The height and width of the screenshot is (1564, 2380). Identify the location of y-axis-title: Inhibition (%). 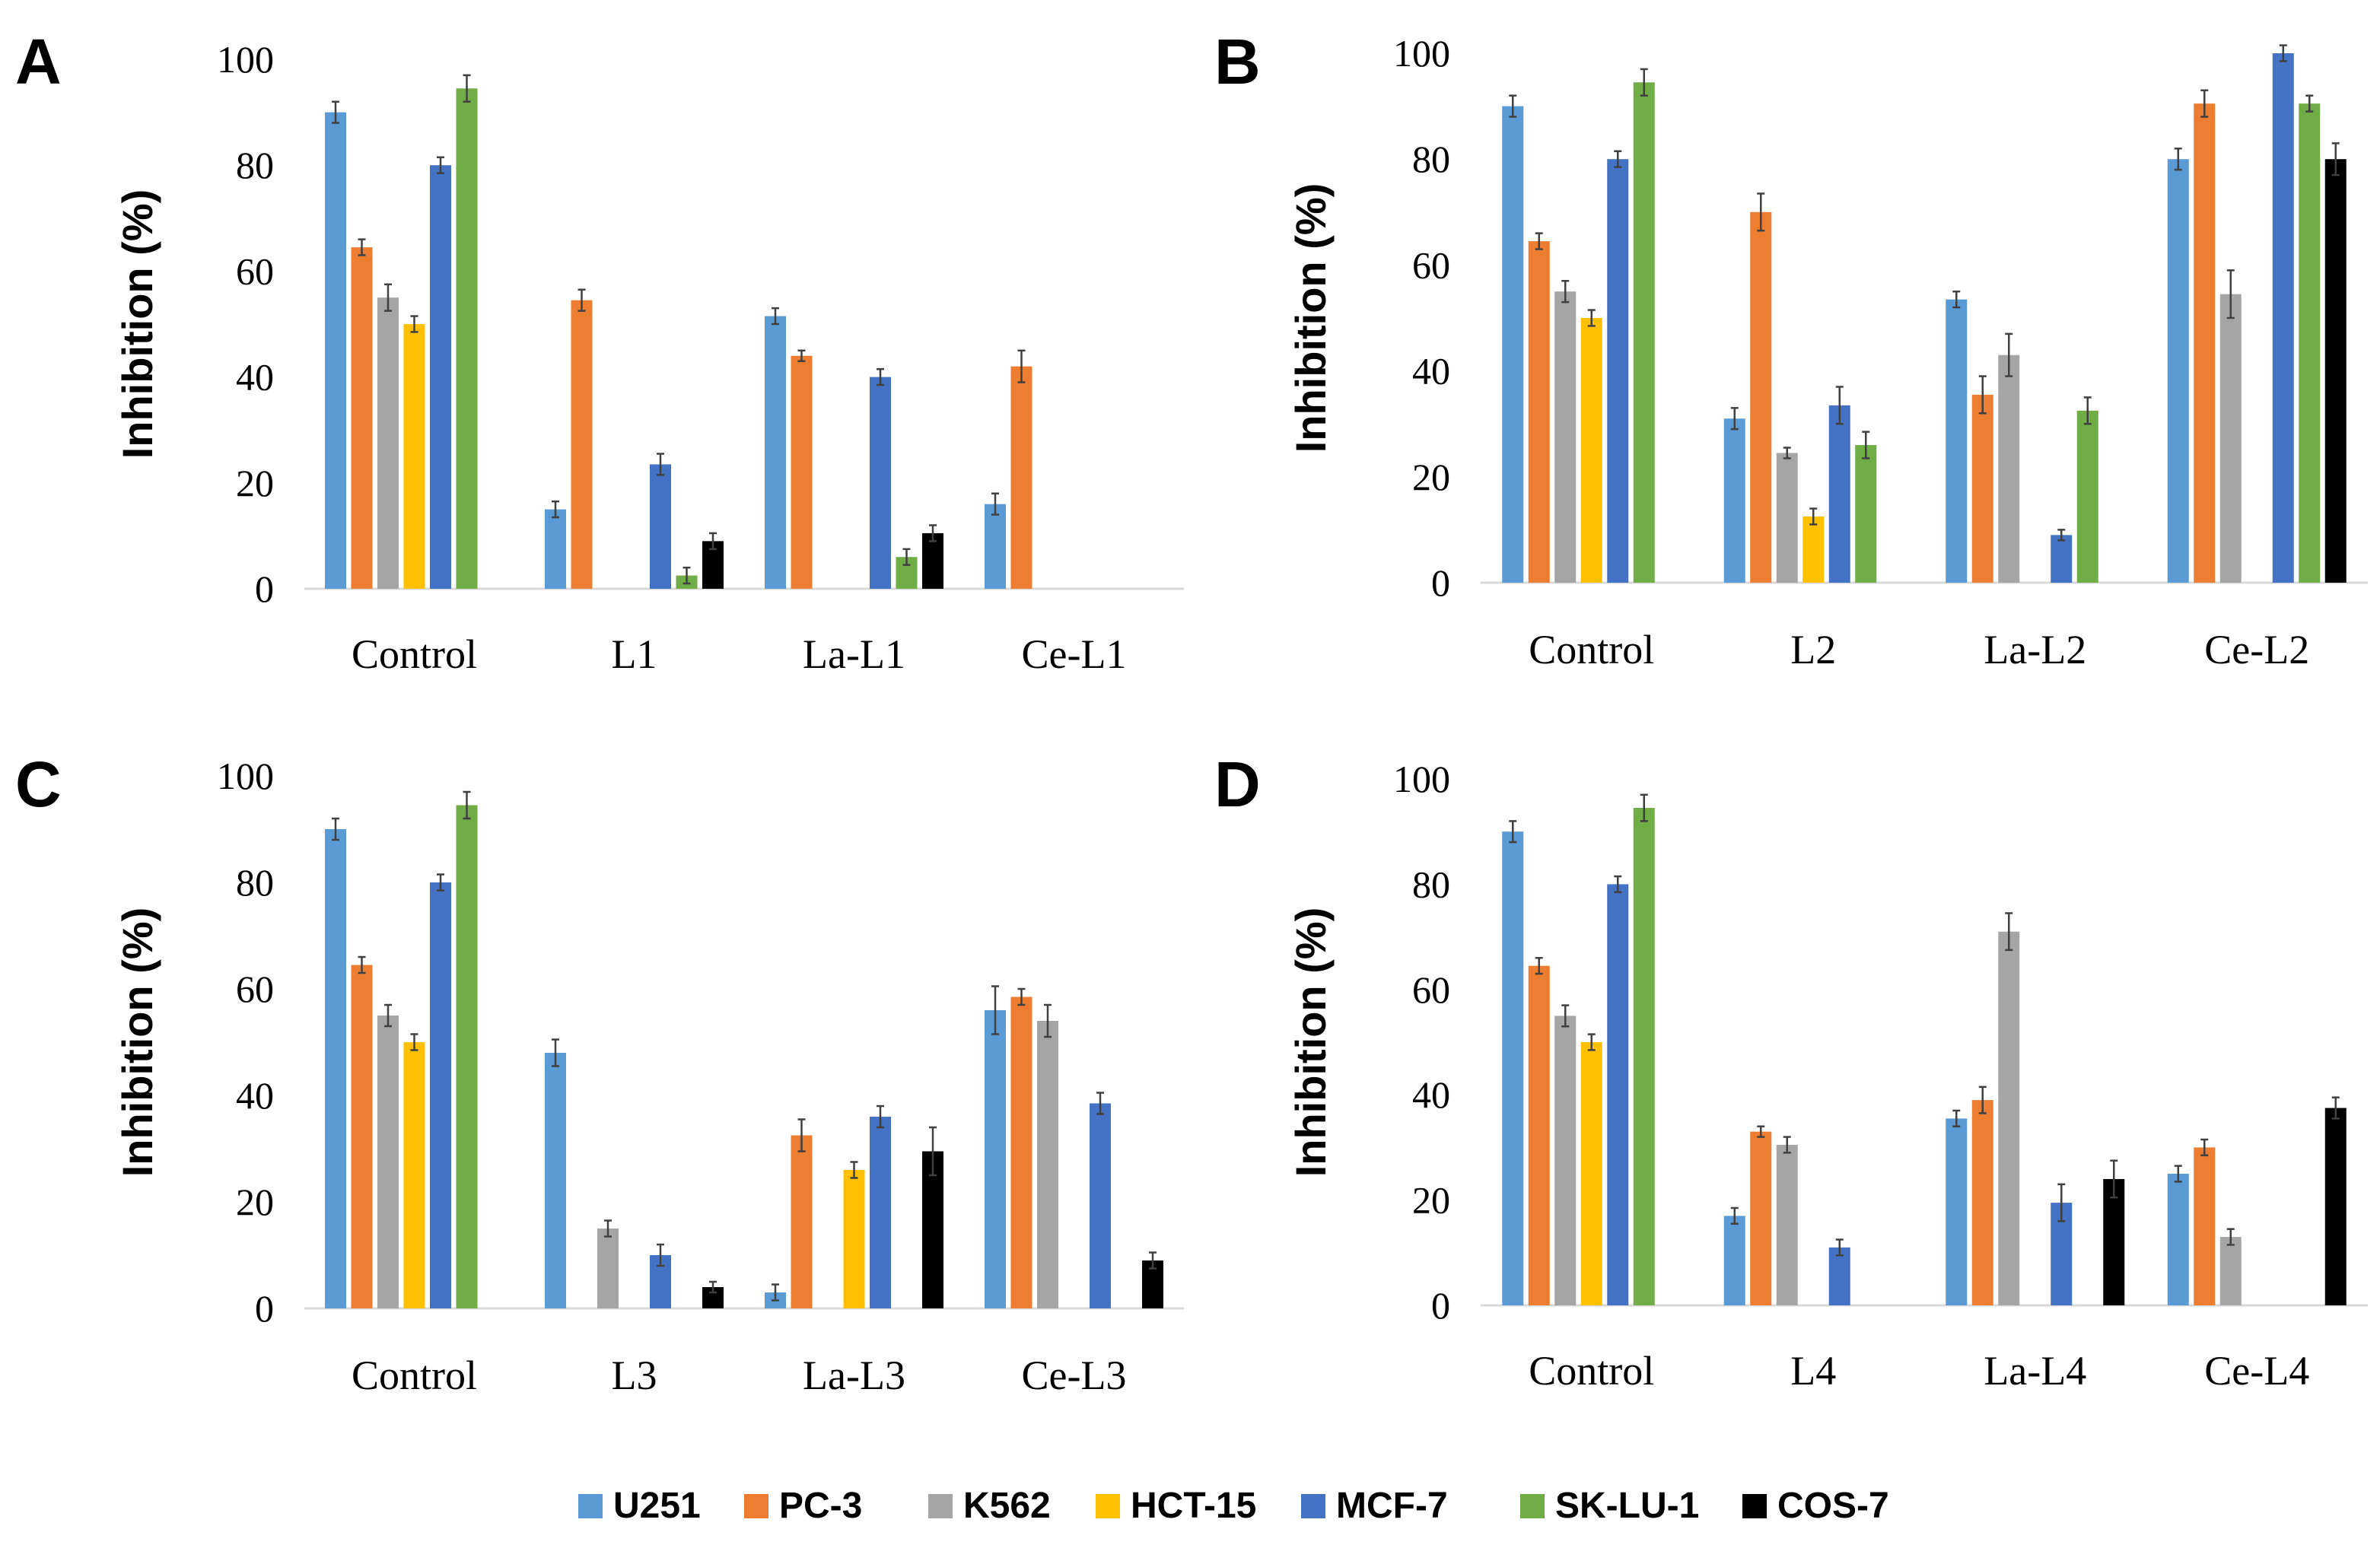
(137, 1043).